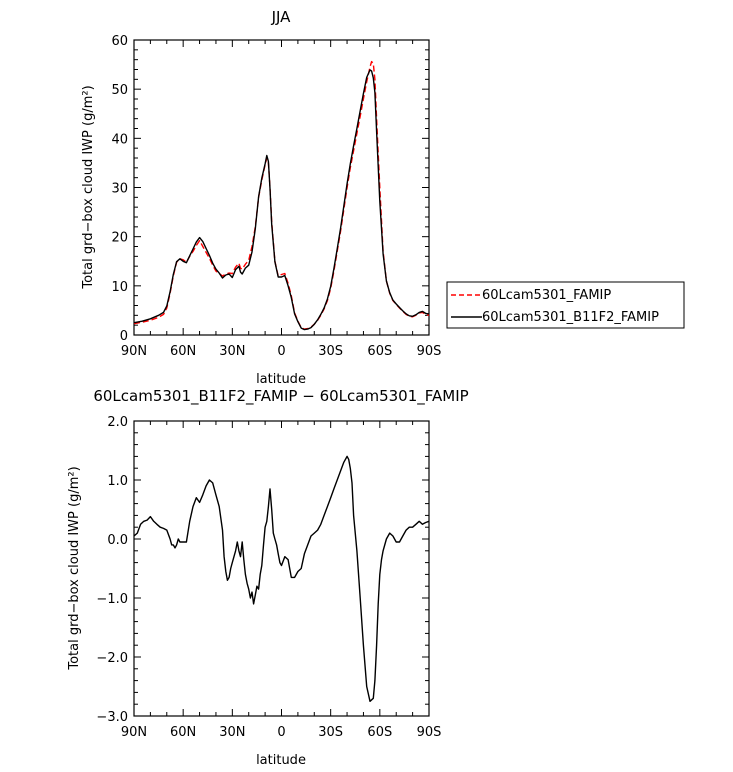 The height and width of the screenshot is (772, 733). What do you see at coordinates (429, 351) in the screenshot?
I see `top-xtick-label: 90S` at bounding box center [429, 351].